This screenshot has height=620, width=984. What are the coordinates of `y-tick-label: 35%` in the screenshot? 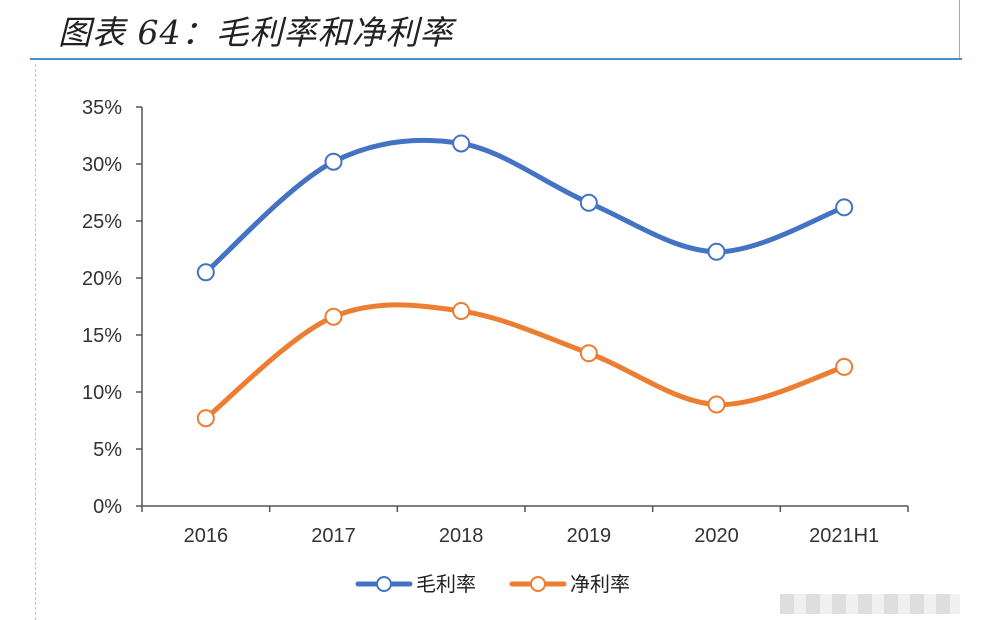 It's located at (102, 108).